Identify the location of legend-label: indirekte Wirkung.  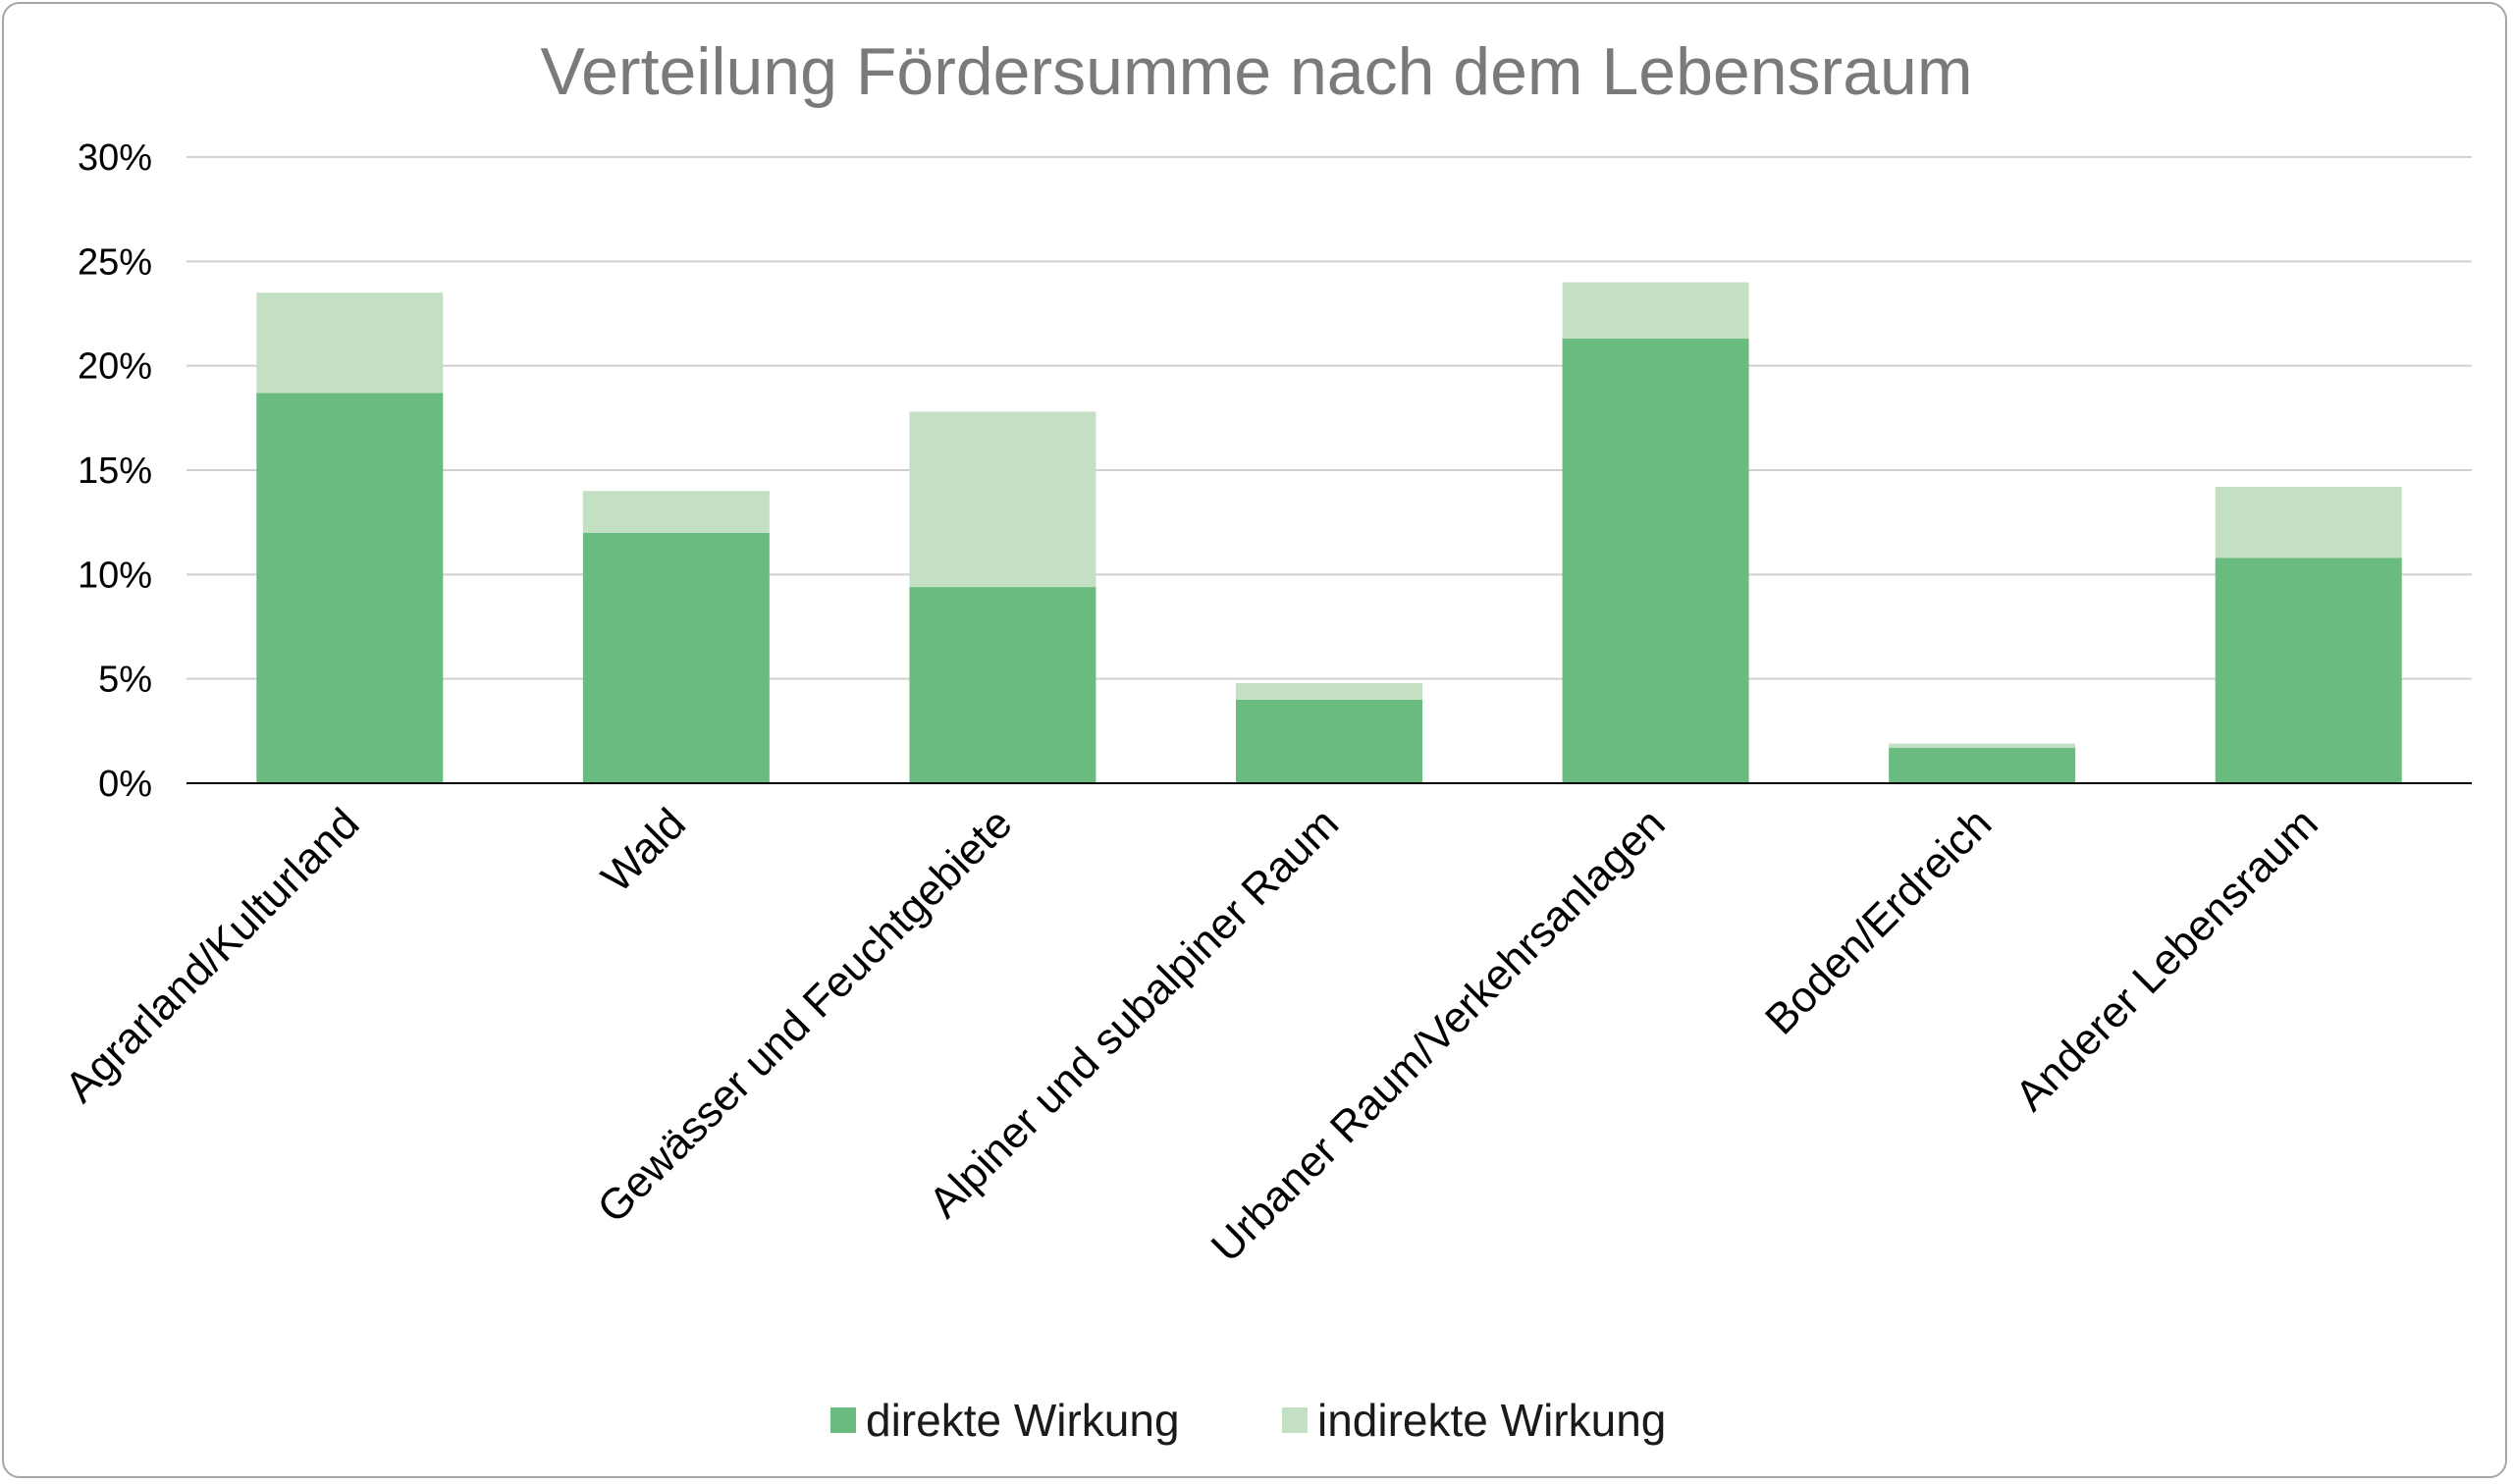
(1492, 1421).